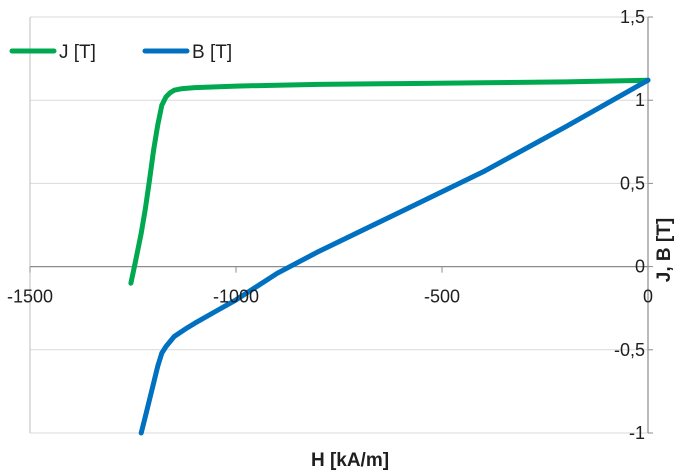 This screenshot has width=679, height=471. I want to click on x-tick-label: -1500, so click(30, 297).